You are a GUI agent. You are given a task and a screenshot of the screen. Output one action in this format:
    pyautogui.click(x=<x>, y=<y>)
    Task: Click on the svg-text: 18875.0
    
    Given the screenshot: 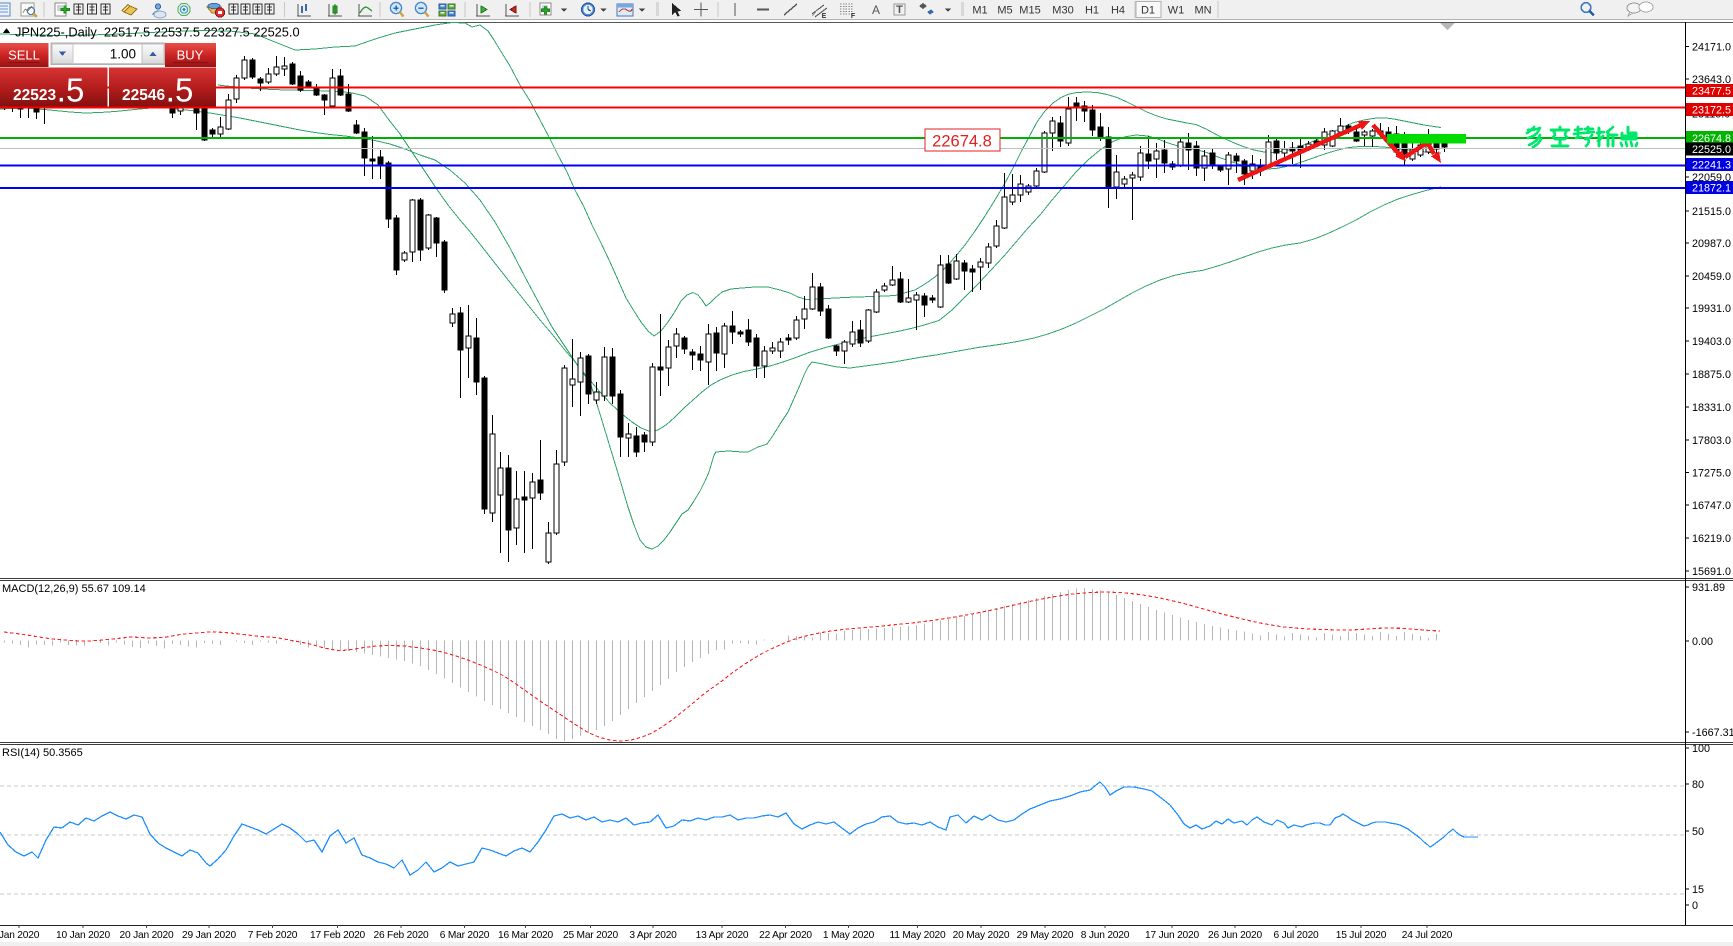 What is the action you would take?
    pyautogui.click(x=1711, y=375)
    